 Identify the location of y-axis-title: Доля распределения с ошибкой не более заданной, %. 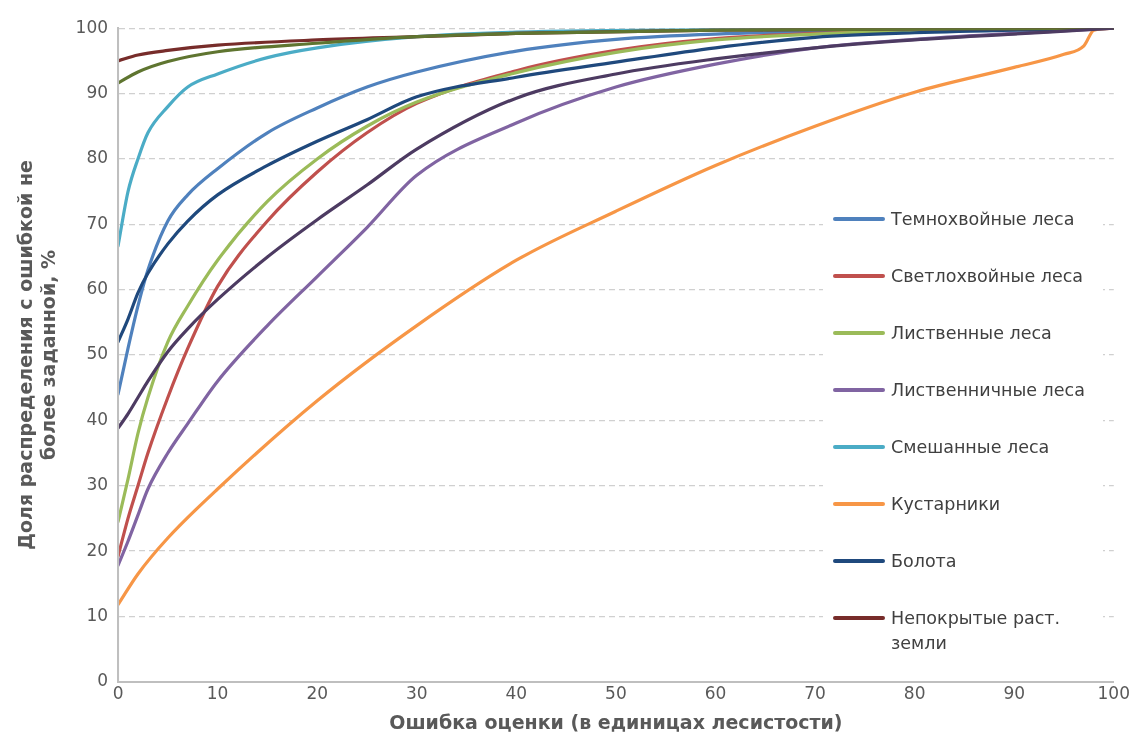
(37, 355).